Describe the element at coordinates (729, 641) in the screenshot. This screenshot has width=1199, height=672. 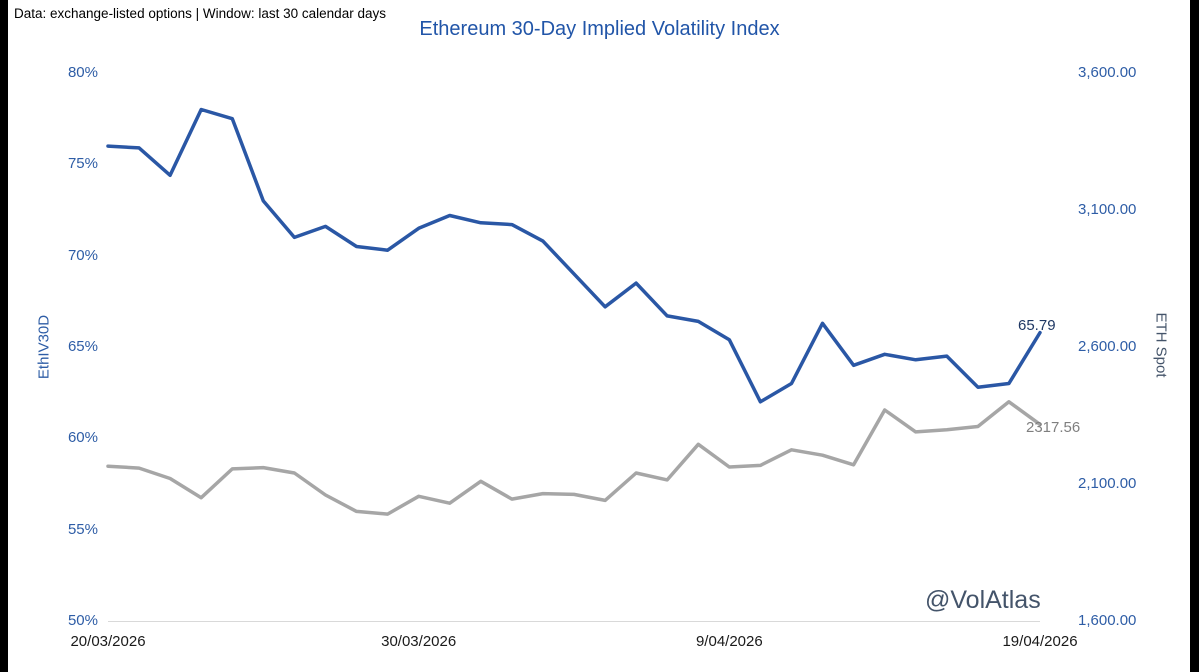
I see `x-axis-tick: 9/04/2026` at that location.